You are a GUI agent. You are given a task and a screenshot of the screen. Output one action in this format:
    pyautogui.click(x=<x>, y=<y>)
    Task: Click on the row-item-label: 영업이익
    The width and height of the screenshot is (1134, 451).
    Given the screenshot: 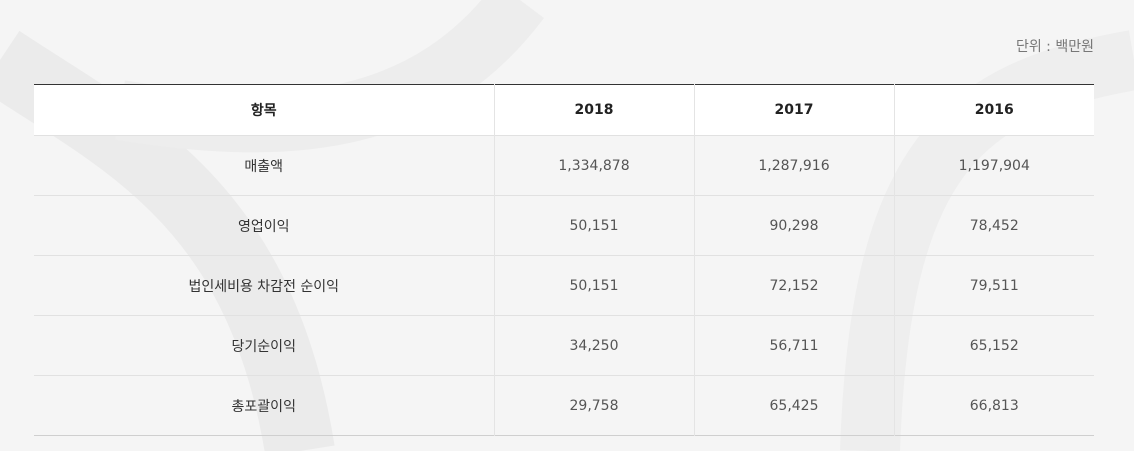 What is the action you would take?
    pyautogui.click(x=263, y=226)
    